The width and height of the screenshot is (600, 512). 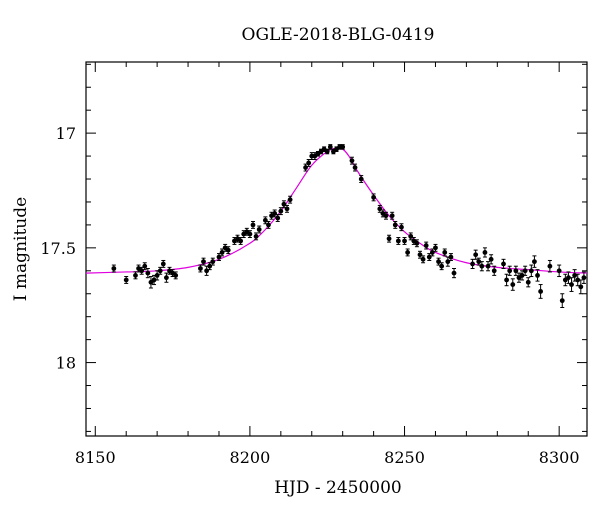 I want to click on y-tick-label: 17.5, so click(x=58, y=248).